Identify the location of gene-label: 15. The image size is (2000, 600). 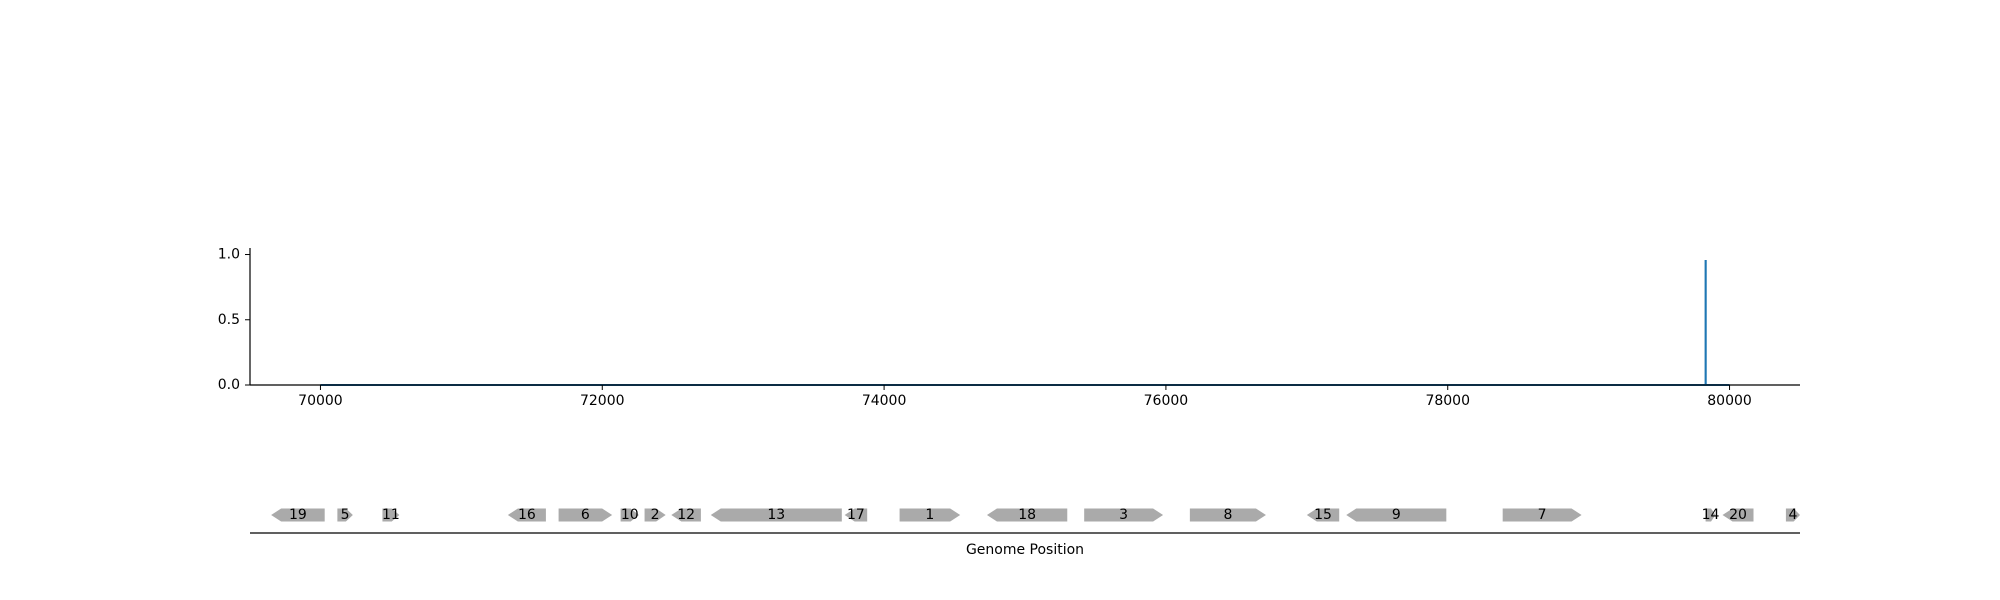
(1323, 515).